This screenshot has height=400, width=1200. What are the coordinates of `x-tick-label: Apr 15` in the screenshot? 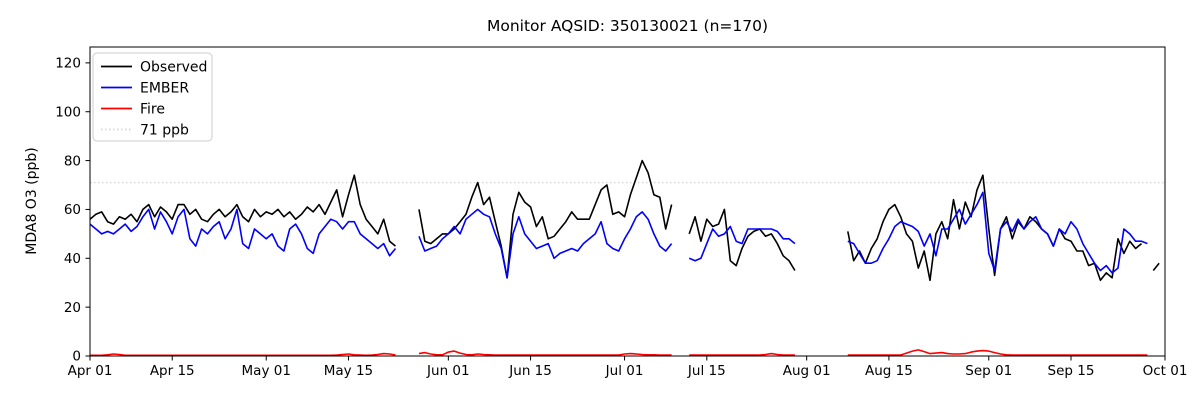 It's located at (172, 371).